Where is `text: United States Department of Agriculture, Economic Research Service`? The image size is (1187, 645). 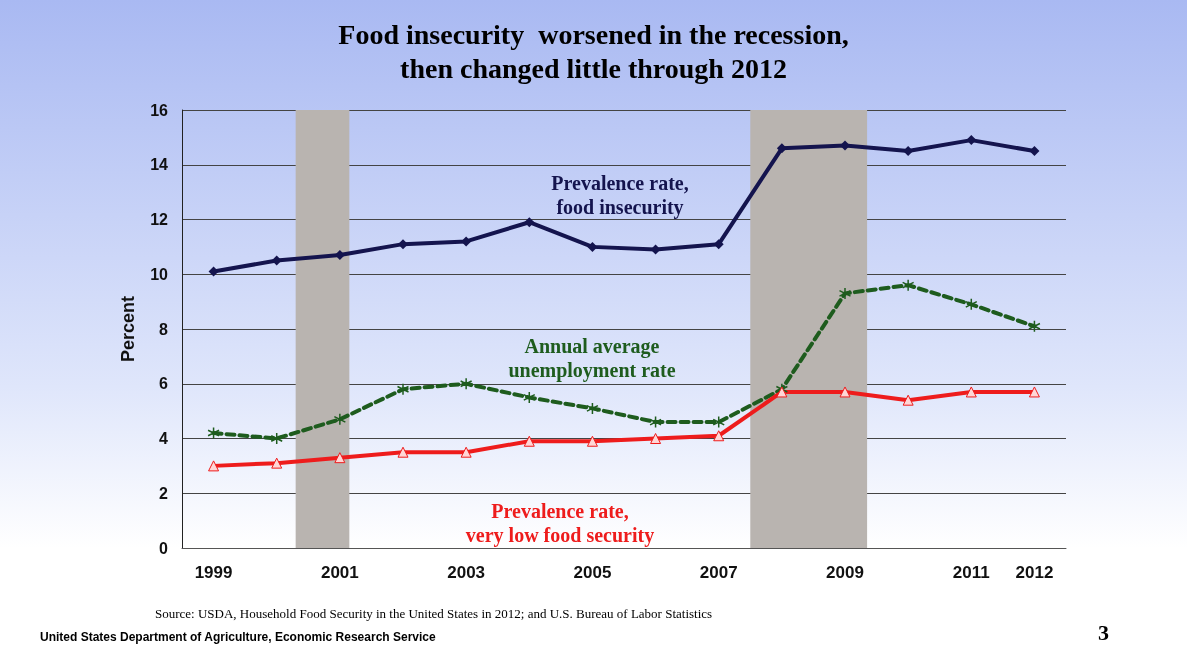
text: United States Department of Agriculture, Economic Research Service is located at coordinates (238, 637).